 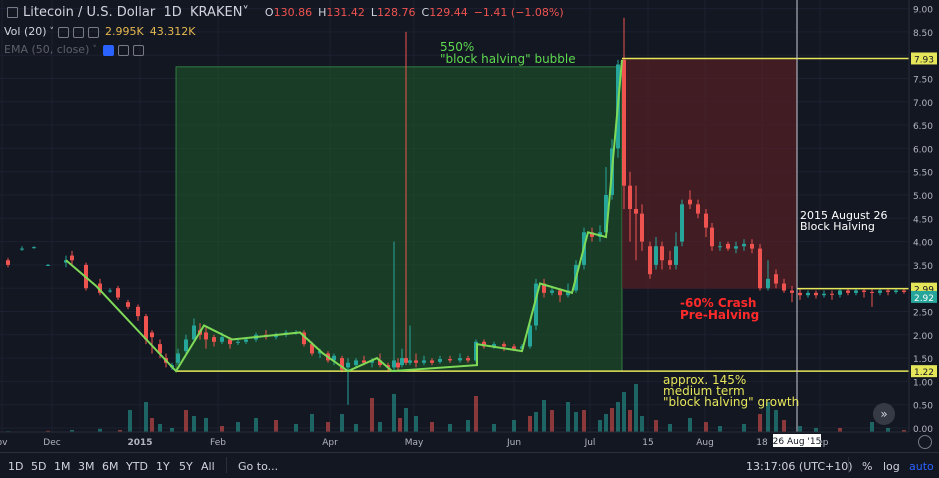 What do you see at coordinates (163, 466) in the screenshot?
I see `range-1y: 1Y` at bounding box center [163, 466].